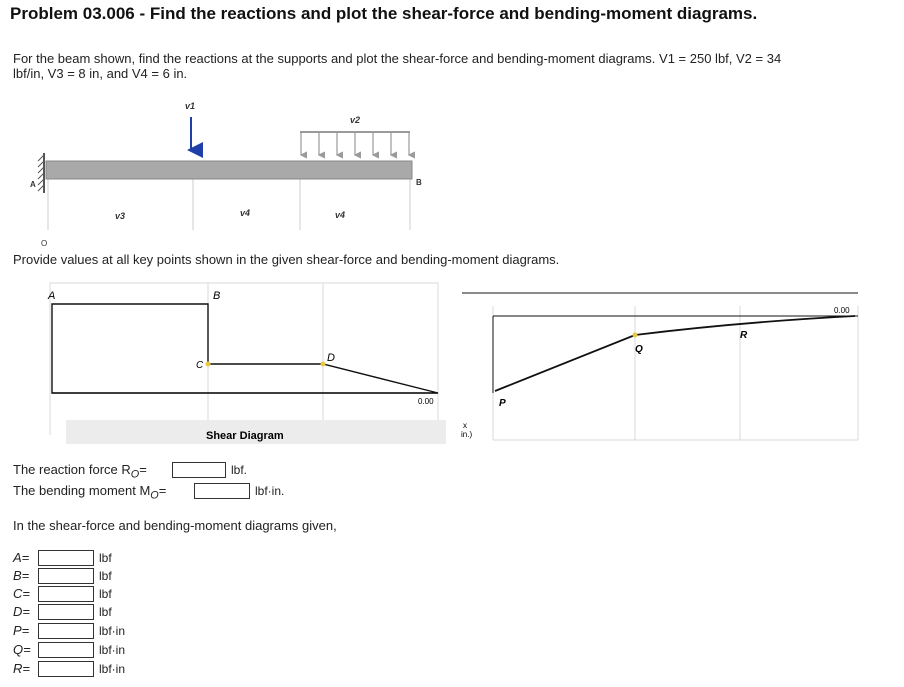 The height and width of the screenshot is (687, 904). Describe the element at coordinates (21, 575) in the screenshot. I see `answer-label-b: B=` at that location.